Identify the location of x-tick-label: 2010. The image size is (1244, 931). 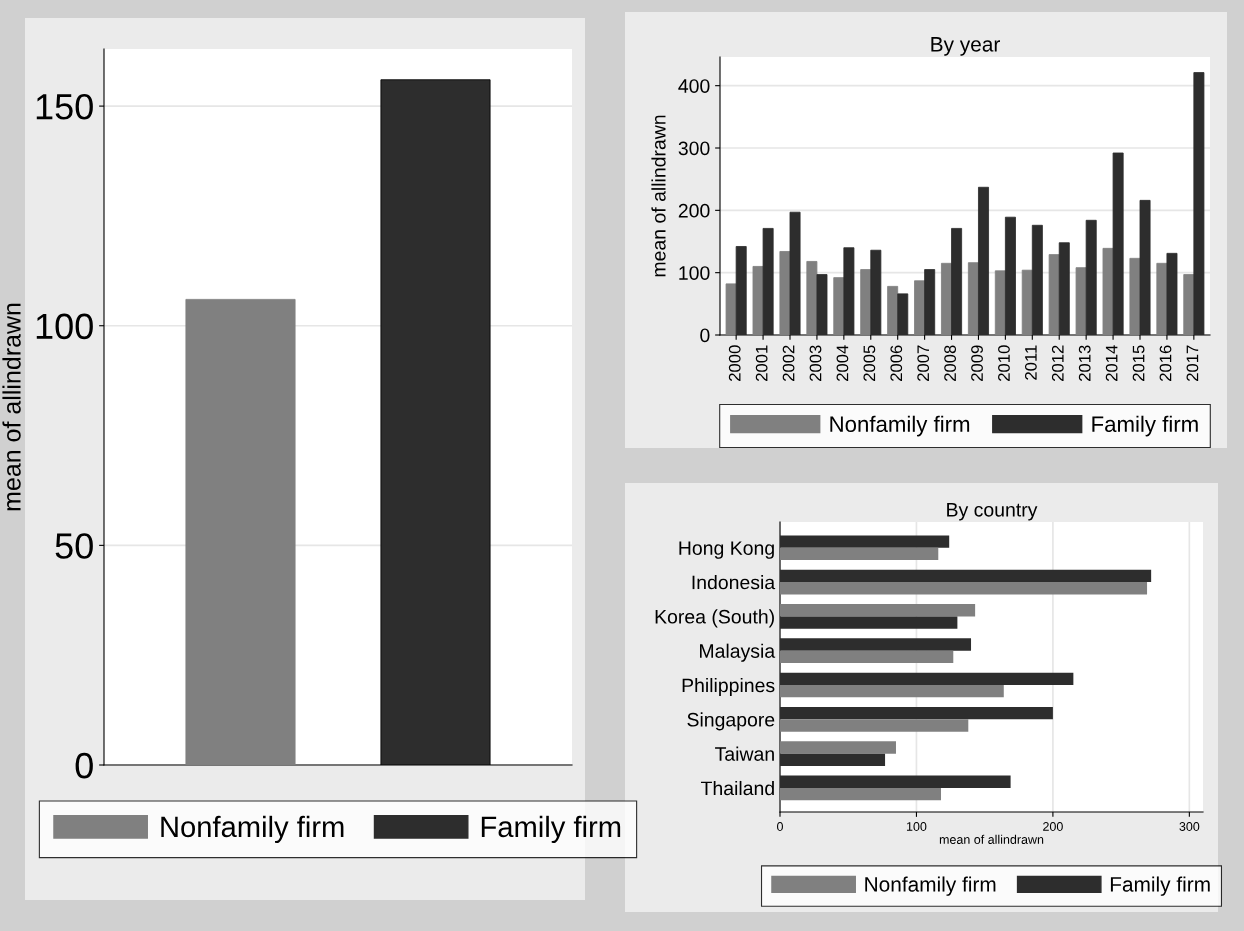
(1004, 363).